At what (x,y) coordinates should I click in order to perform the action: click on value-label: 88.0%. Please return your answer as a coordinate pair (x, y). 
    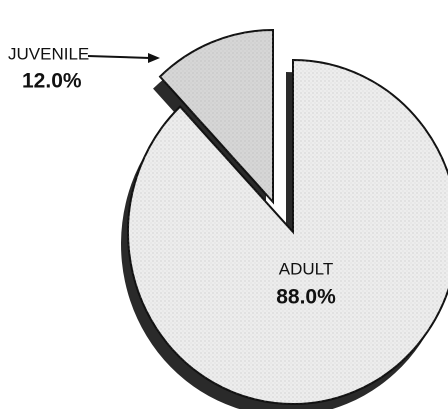
    Looking at the image, I should click on (306, 297).